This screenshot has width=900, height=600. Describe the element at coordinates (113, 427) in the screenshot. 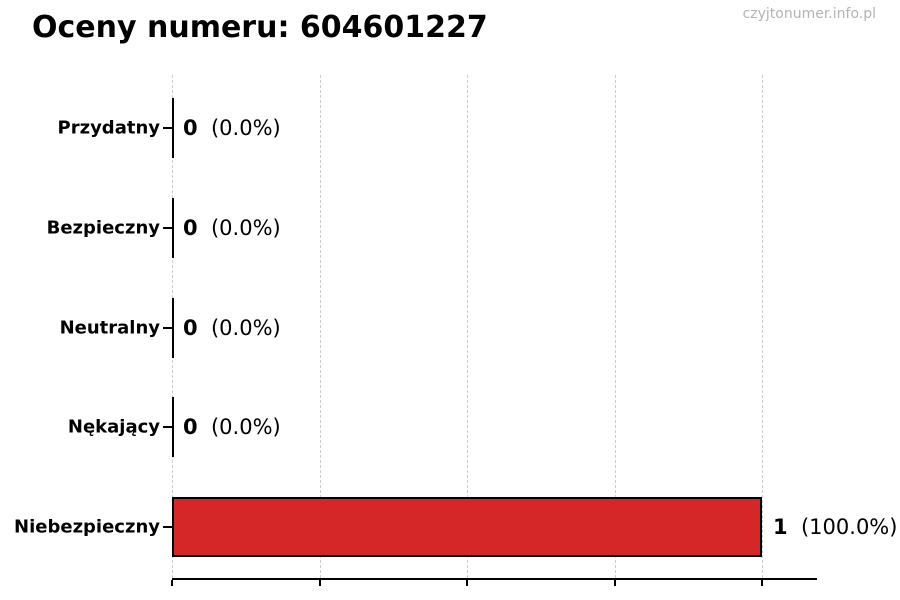

I see `category-label: Nękający` at that location.